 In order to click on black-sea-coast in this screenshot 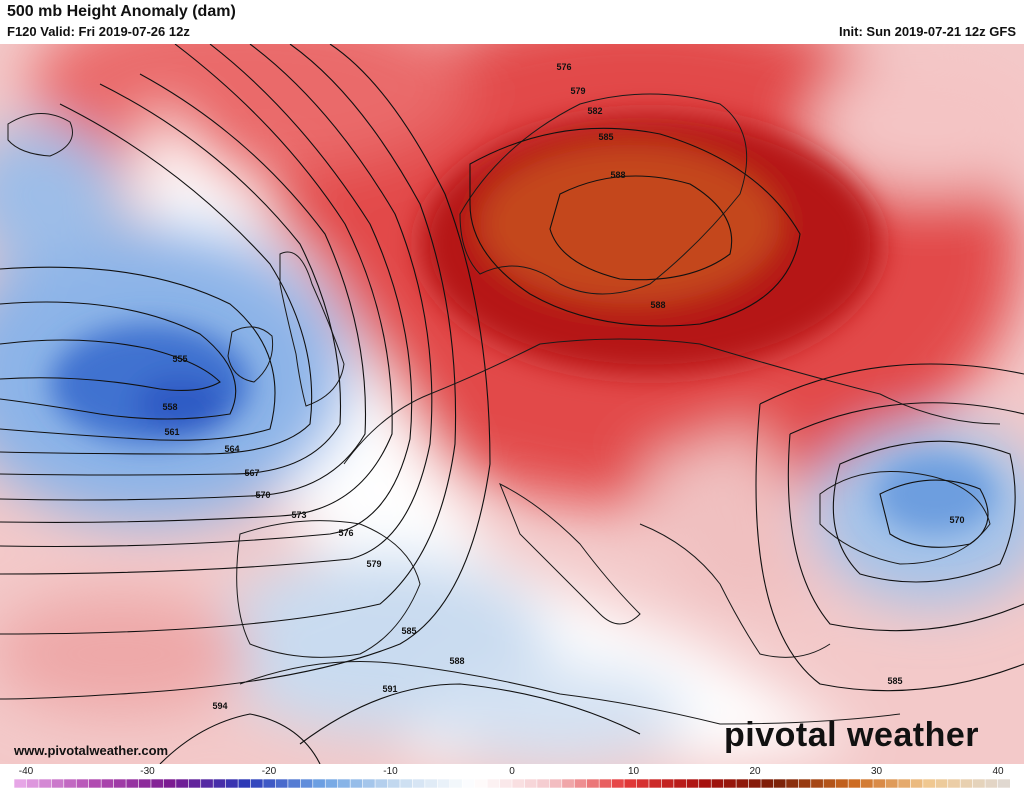, I will do `click(905, 518)`.